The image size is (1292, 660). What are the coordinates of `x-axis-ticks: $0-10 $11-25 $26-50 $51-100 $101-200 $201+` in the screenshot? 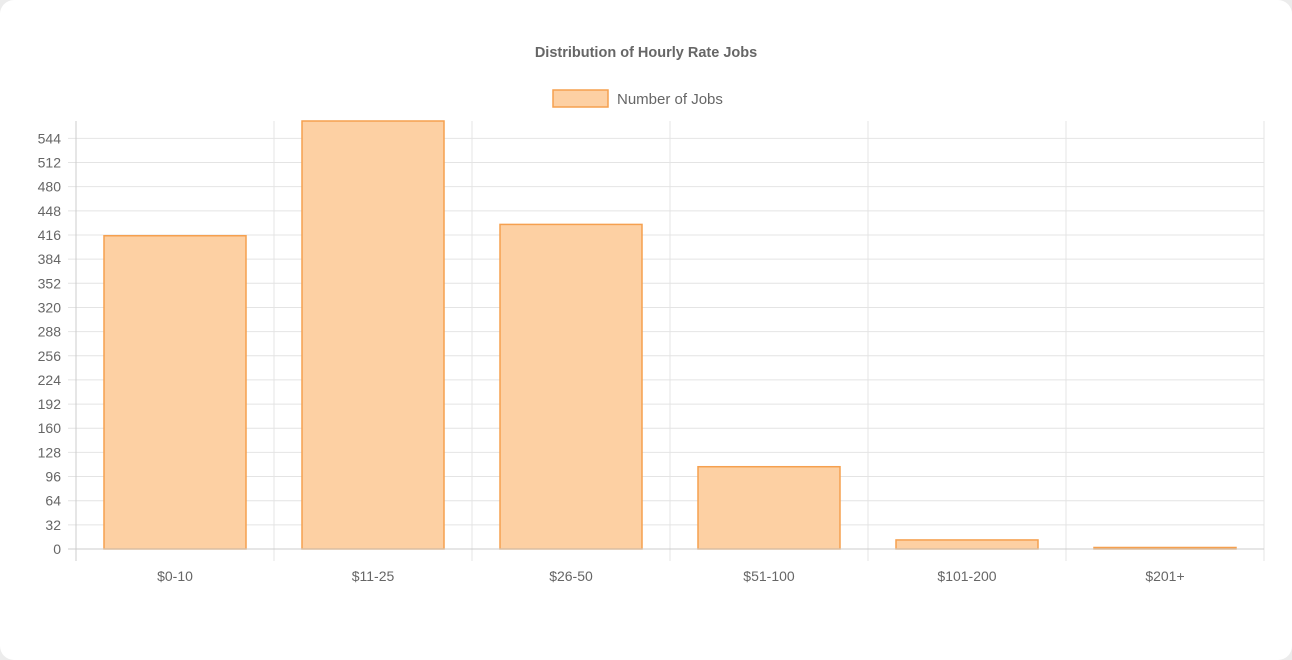 It's located at (671, 576).